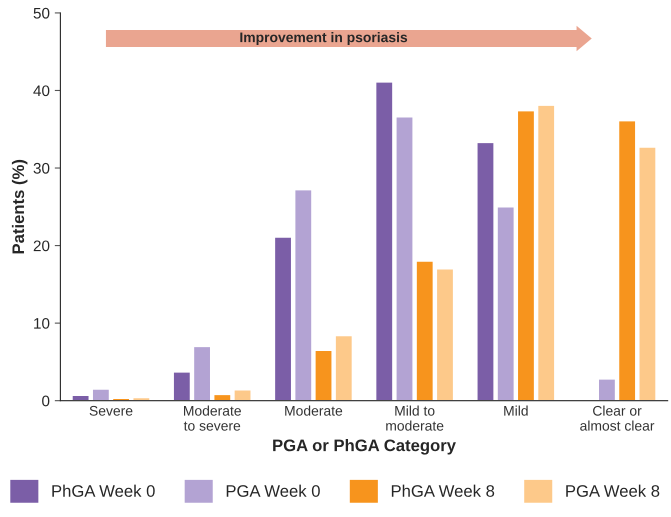 Image resolution: width=671 pixels, height=517 pixels. Describe the element at coordinates (46, 401) in the screenshot. I see `y-tick-label: 0` at that location.